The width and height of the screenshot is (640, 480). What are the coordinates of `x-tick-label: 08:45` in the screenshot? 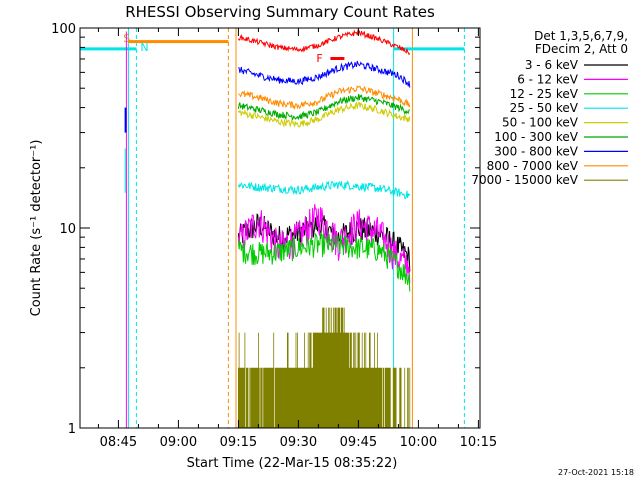 It's located at (118, 442).